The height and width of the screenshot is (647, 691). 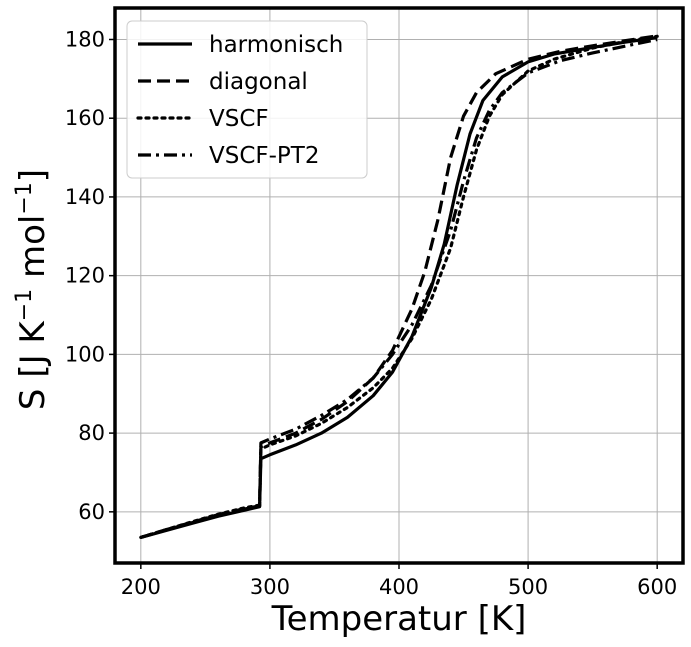 What do you see at coordinates (276, 45) in the screenshot?
I see `legend-label: harmonisch` at bounding box center [276, 45].